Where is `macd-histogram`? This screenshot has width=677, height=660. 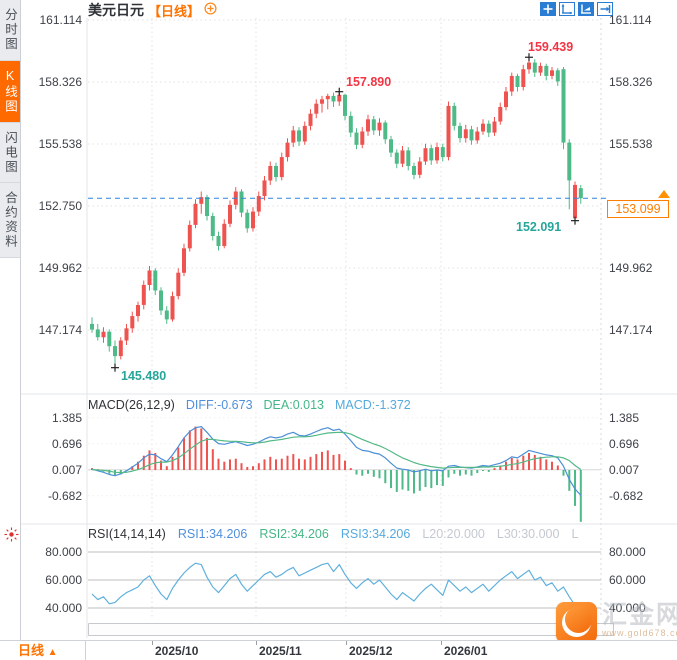 macd-histogram is located at coordinates (336, 474).